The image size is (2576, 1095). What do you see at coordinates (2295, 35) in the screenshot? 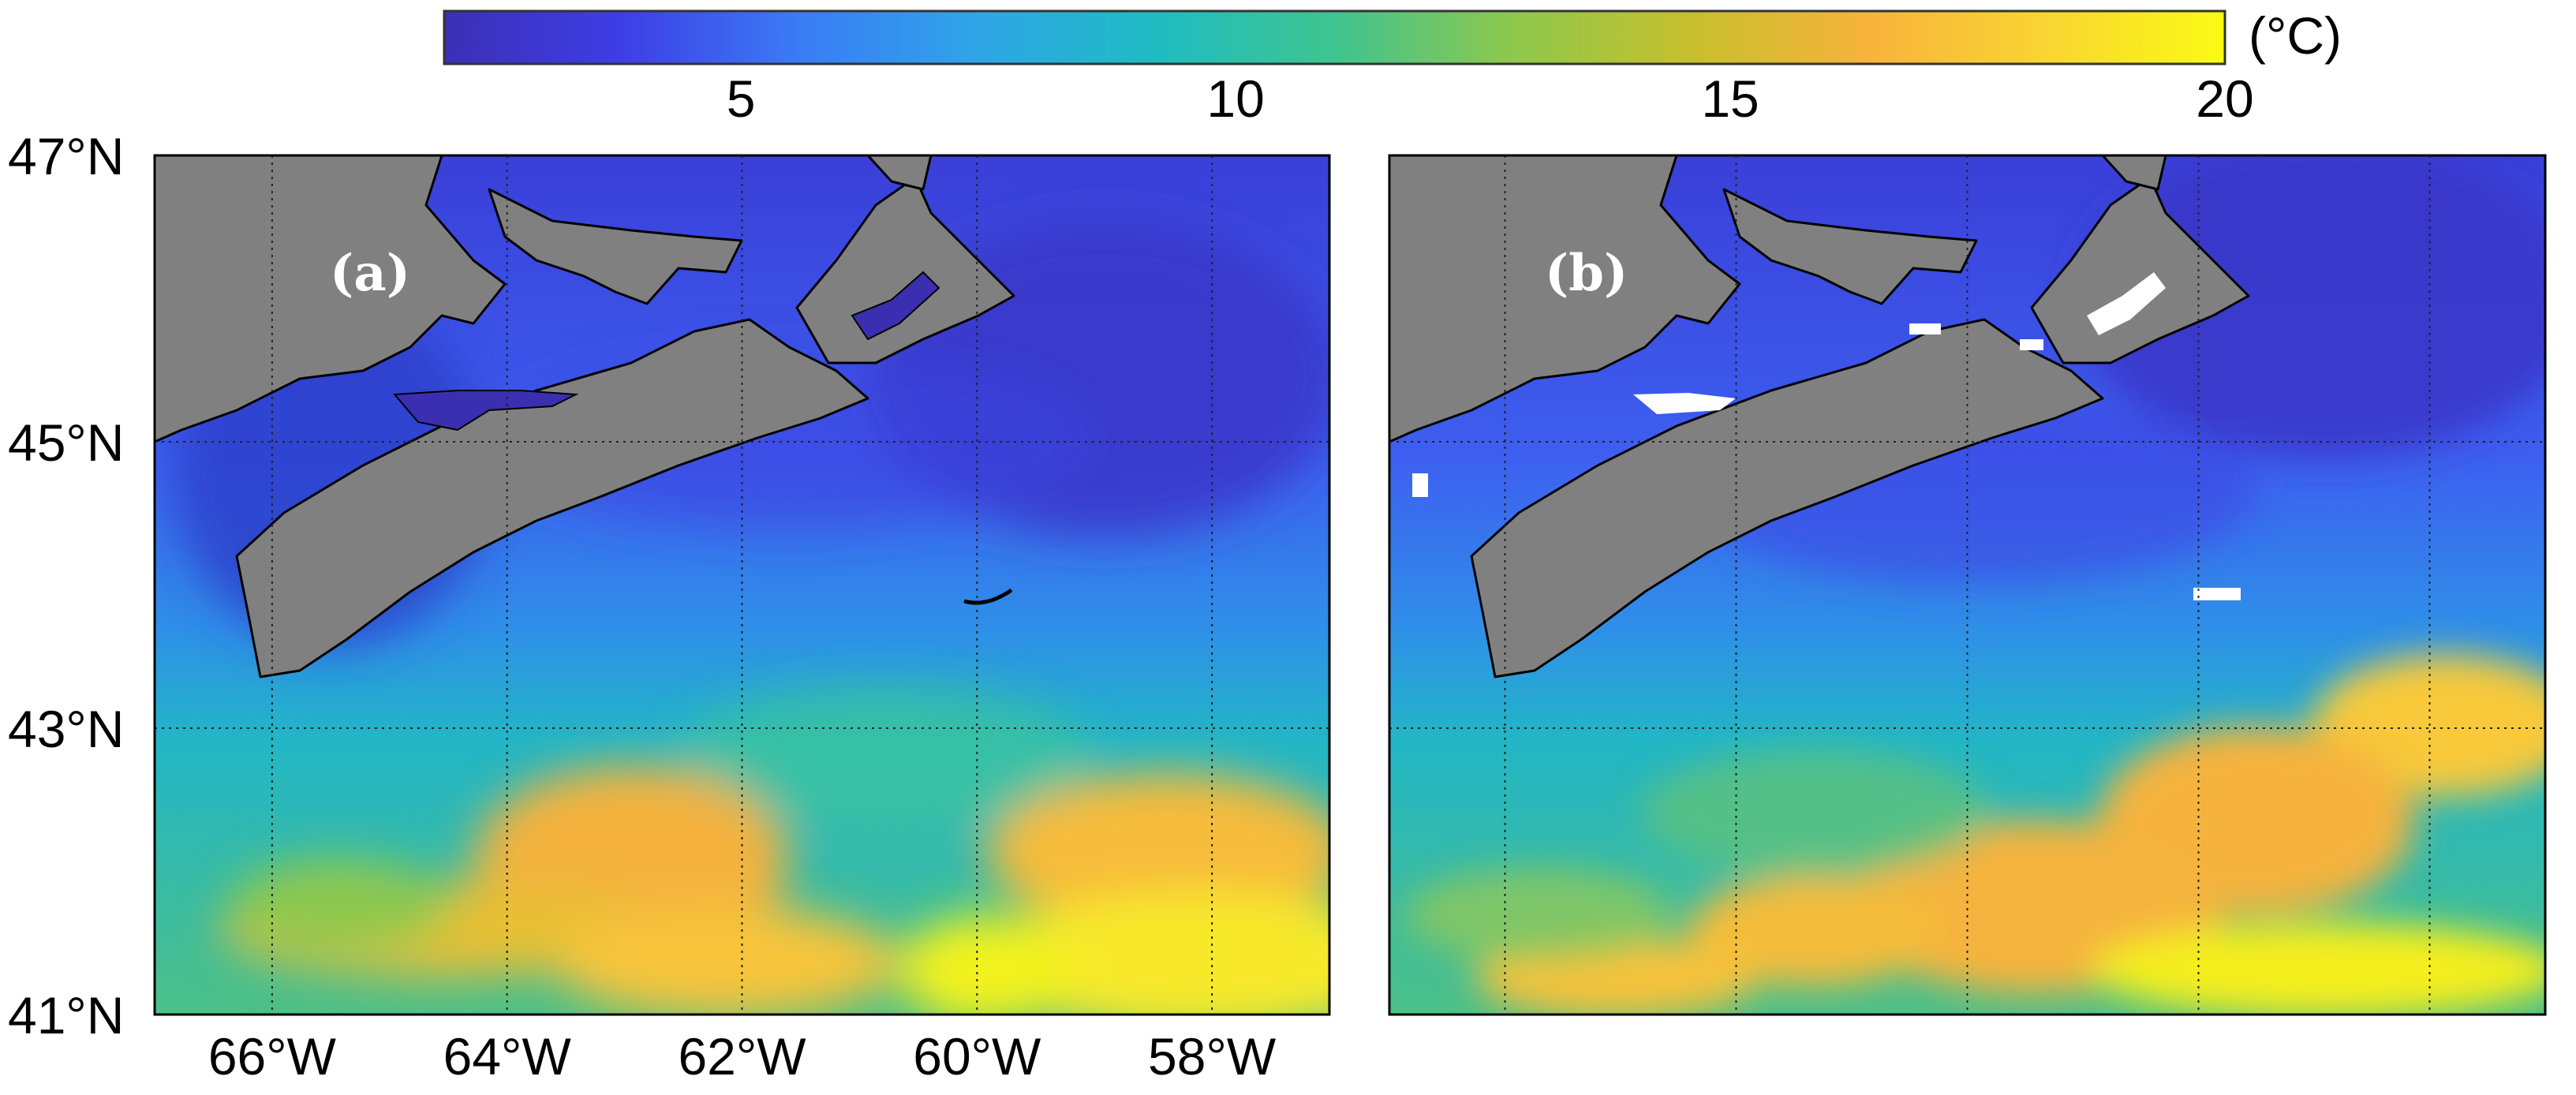
I see `colorbar-unit: (°C)` at bounding box center [2295, 35].